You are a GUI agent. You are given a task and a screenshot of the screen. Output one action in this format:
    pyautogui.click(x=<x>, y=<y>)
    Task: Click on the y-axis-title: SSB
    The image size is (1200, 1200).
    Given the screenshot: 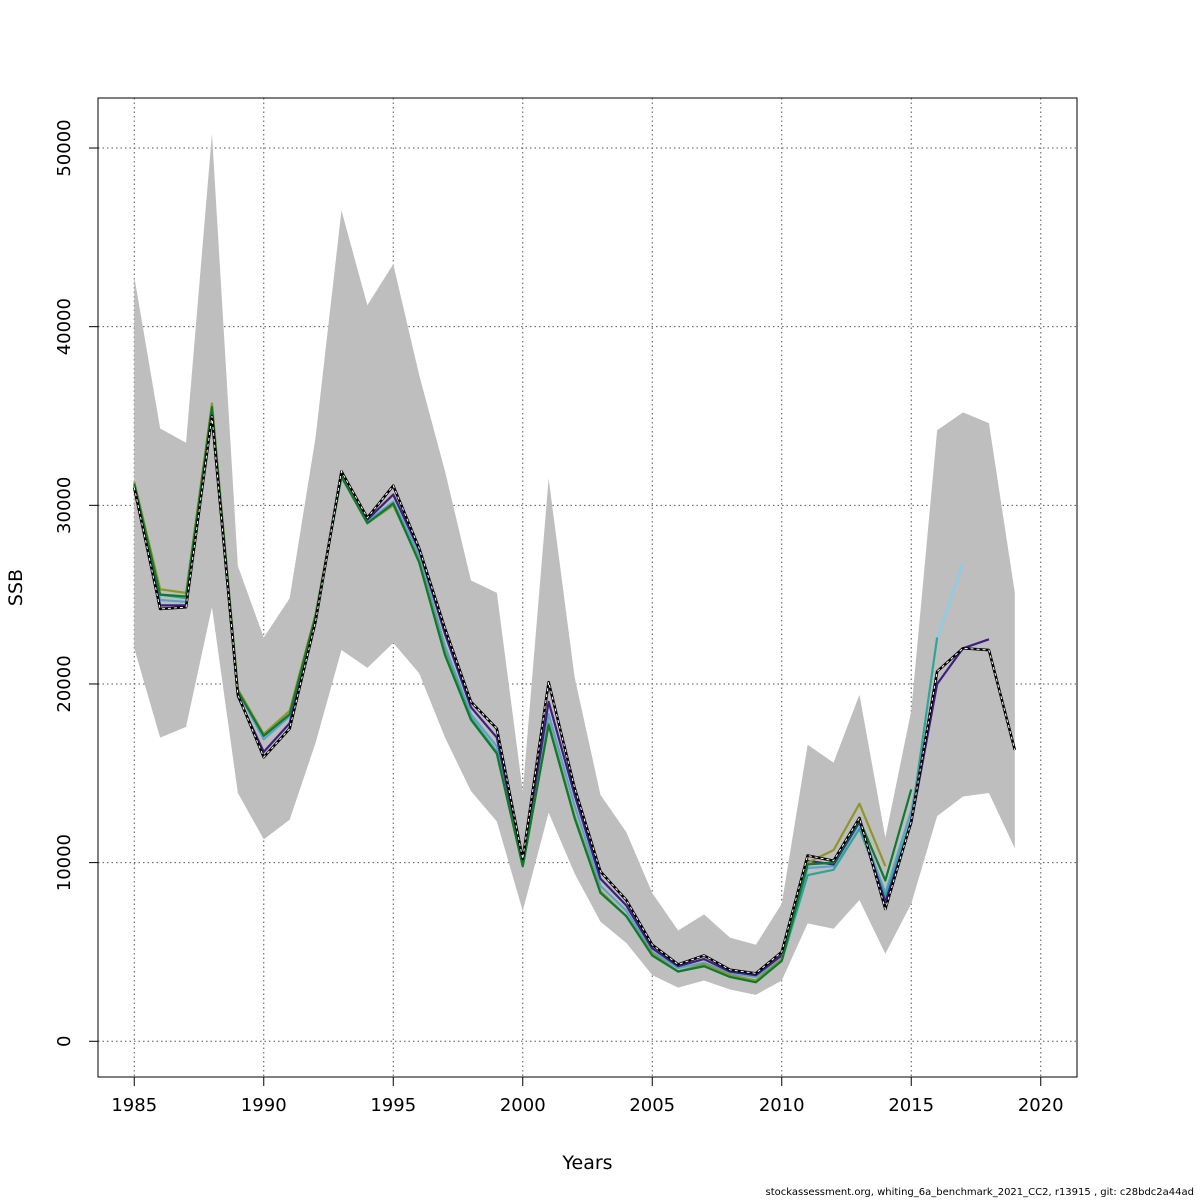 What is the action you would take?
    pyautogui.click(x=16, y=587)
    